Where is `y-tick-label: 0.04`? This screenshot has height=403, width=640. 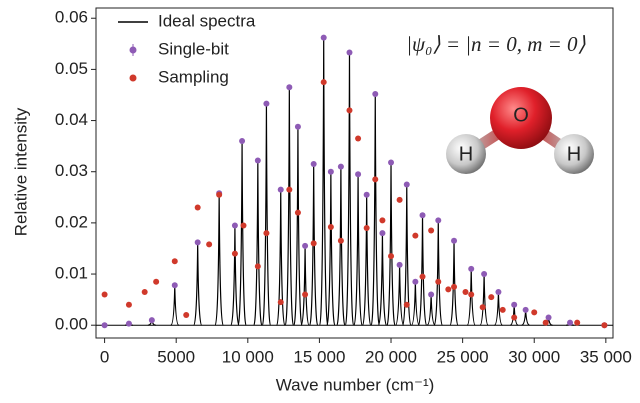 y-tick-label: 0.04 is located at coordinates (71, 119).